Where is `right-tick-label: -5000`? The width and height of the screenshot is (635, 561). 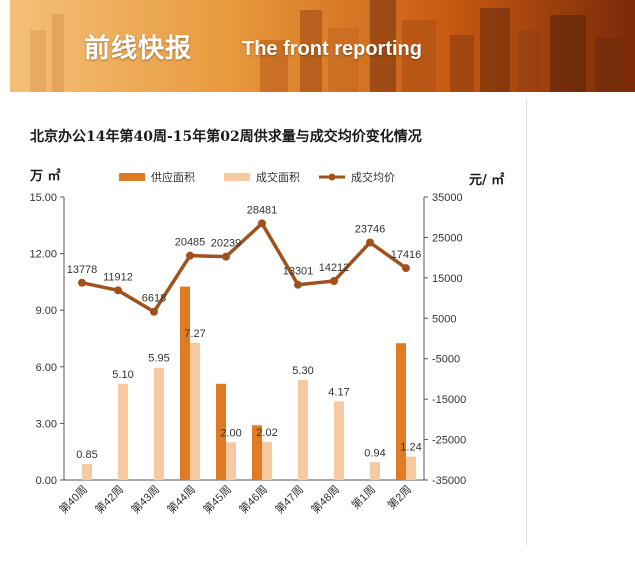 right-tick-label: -5000 is located at coordinates (446, 360).